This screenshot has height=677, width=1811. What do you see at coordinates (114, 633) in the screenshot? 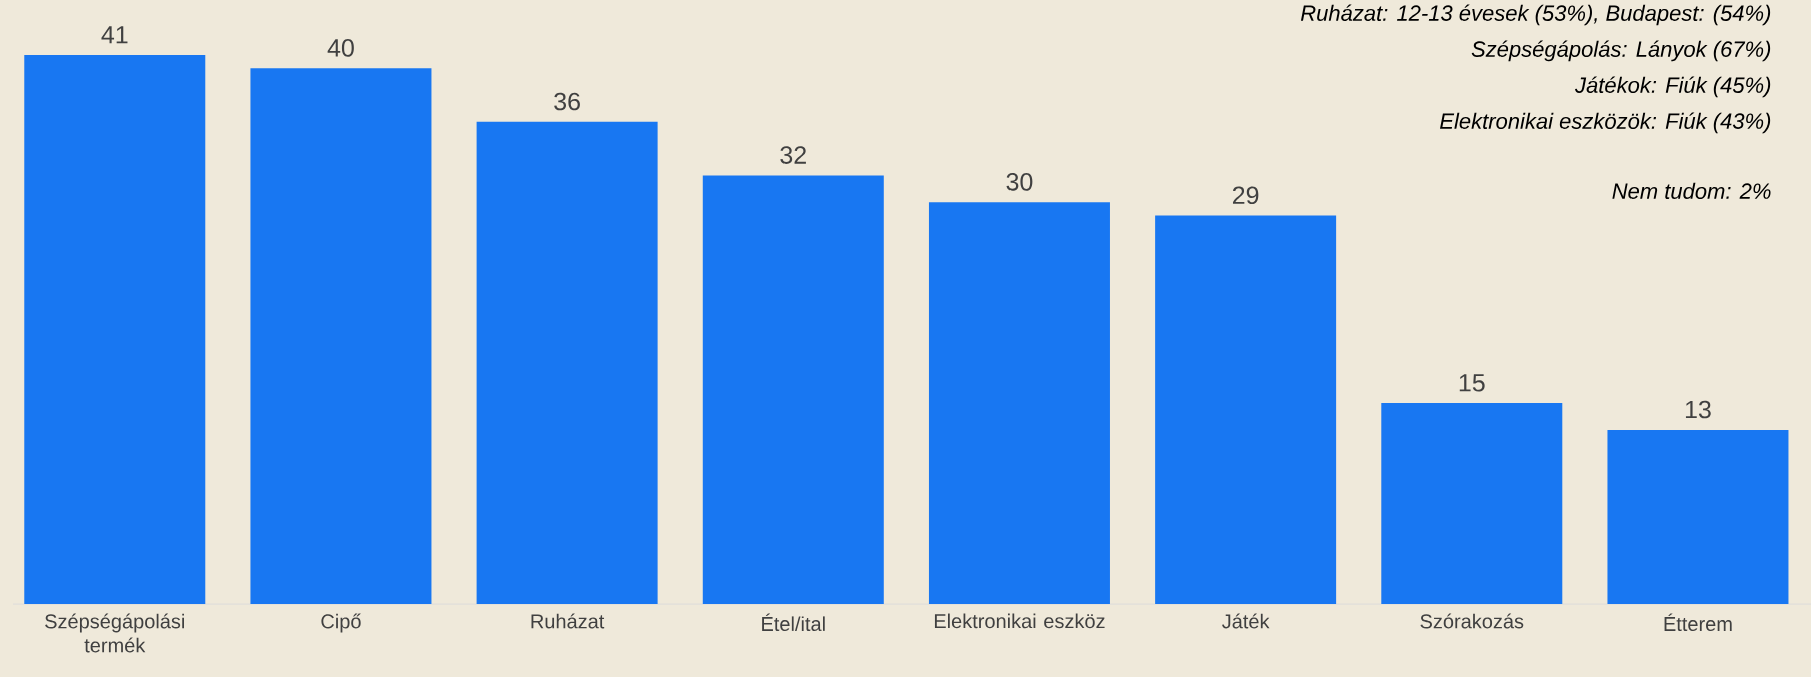
I see `x-tick-label: Szépségápolási termék` at bounding box center [114, 633].